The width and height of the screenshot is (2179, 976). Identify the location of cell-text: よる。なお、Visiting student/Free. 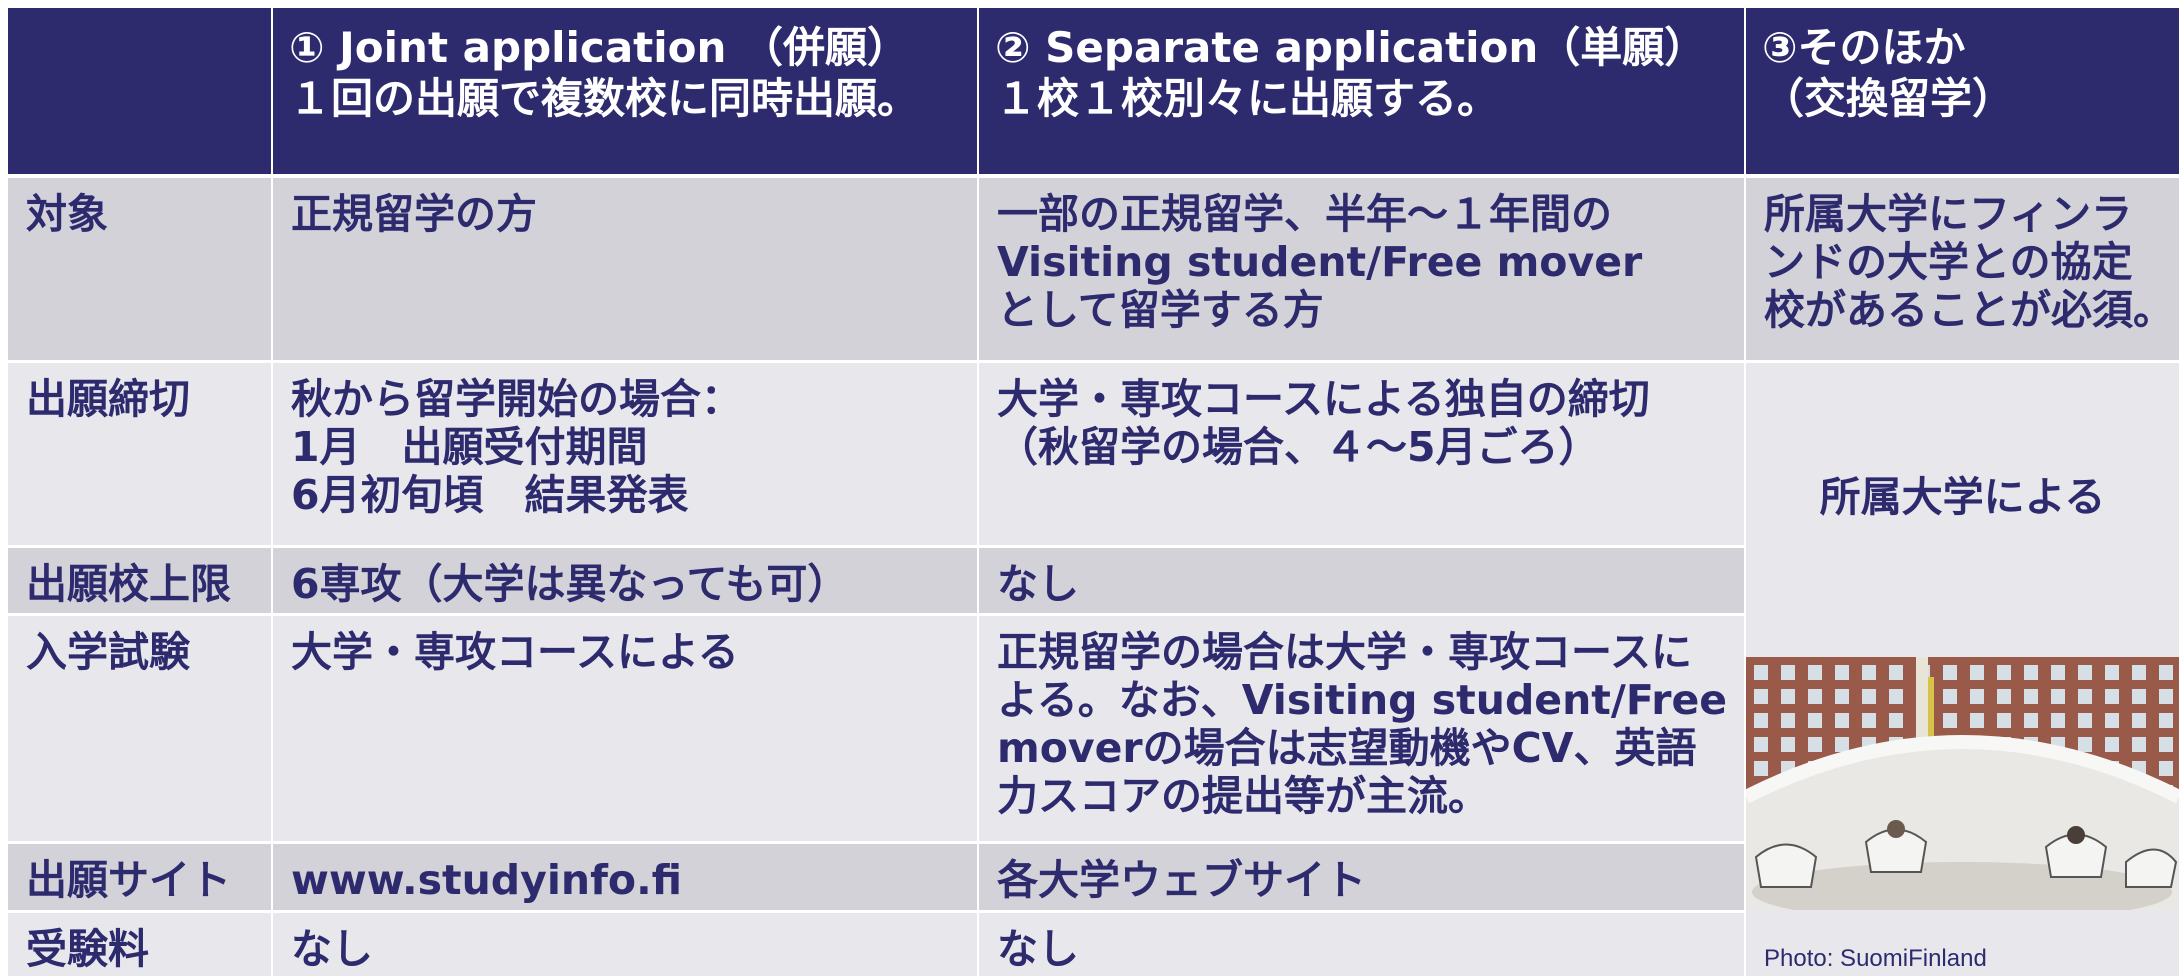
(1362, 700).